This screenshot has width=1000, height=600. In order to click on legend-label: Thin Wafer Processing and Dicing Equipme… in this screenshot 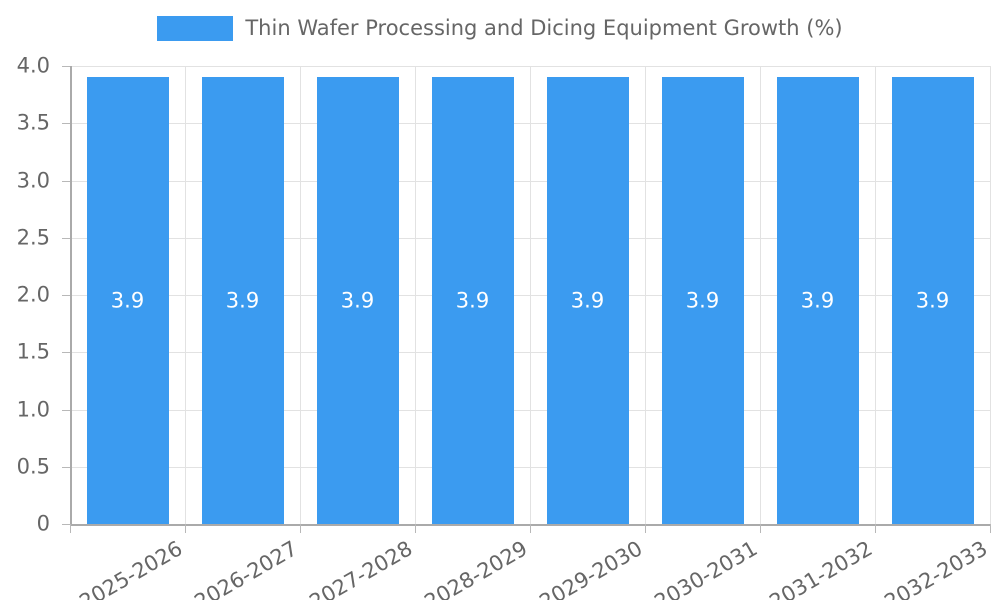, I will do `click(544, 27)`.